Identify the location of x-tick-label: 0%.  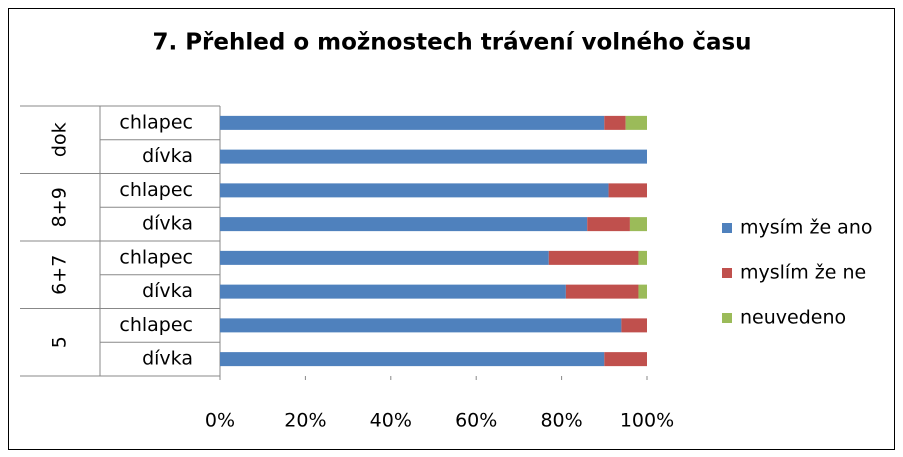
(220, 421).